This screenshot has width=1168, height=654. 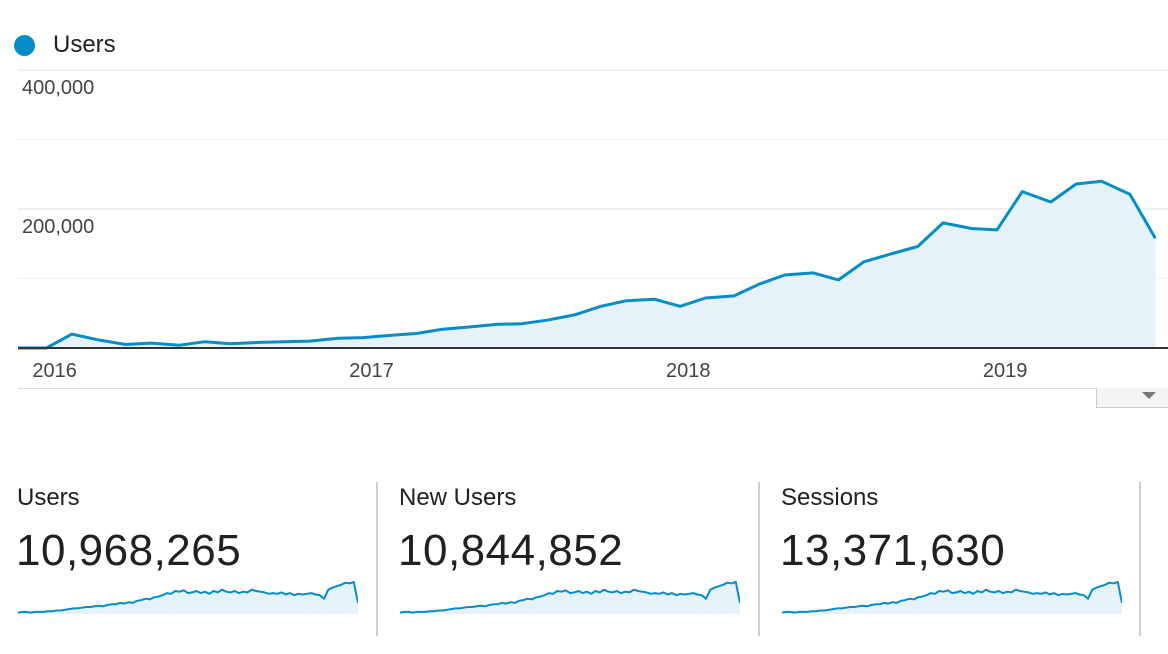 I want to click on x-tick-label: 2016, so click(x=54, y=371).